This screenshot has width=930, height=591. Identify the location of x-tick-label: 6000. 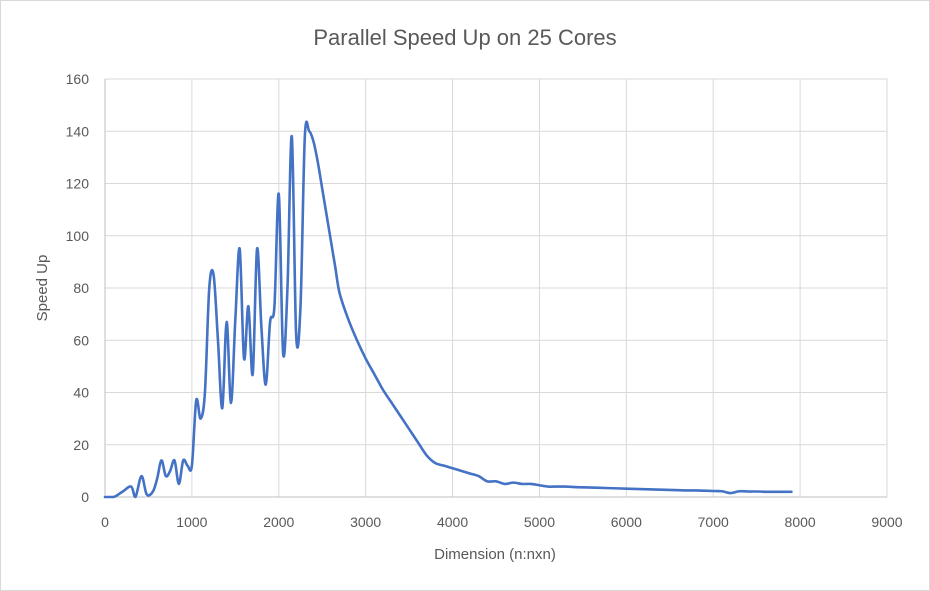
(626, 522).